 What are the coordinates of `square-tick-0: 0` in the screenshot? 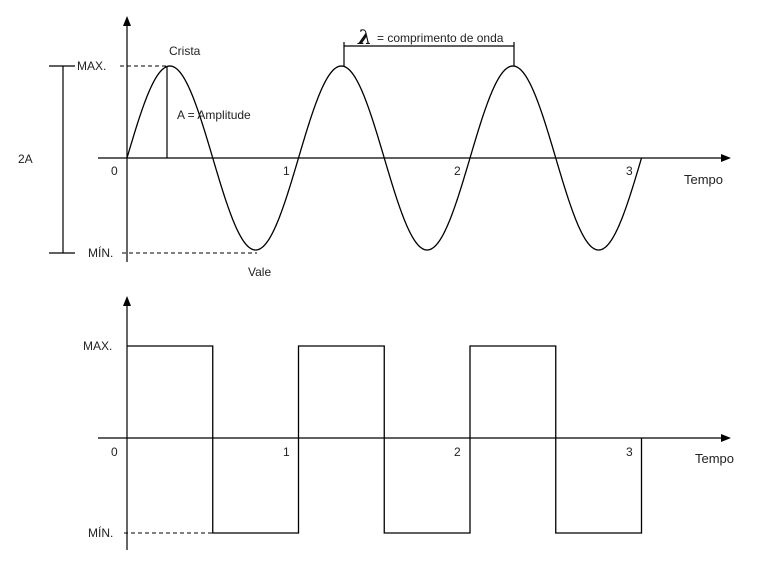 It's located at (114, 452).